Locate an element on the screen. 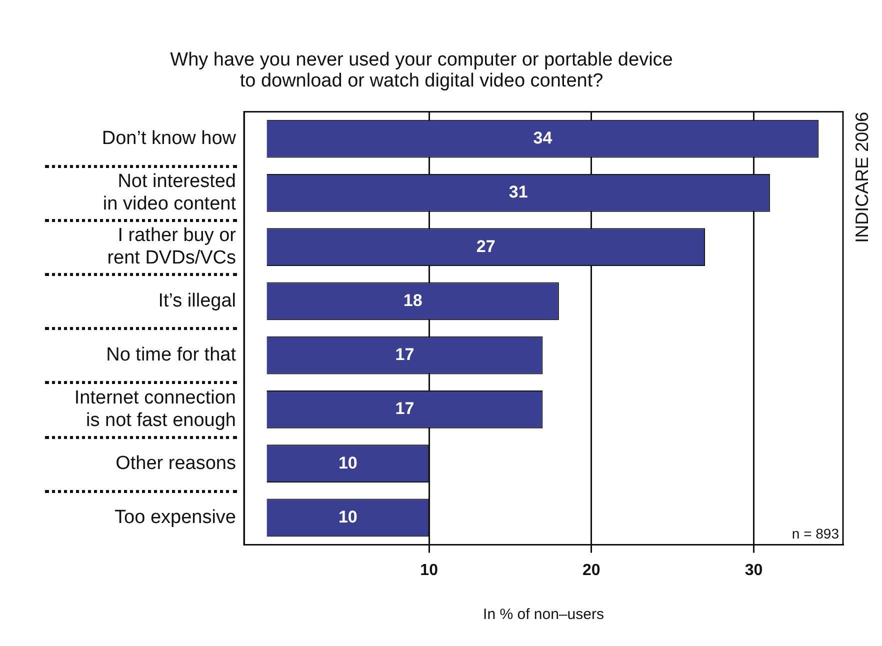  x-tick-label: 20 is located at coordinates (591, 570).